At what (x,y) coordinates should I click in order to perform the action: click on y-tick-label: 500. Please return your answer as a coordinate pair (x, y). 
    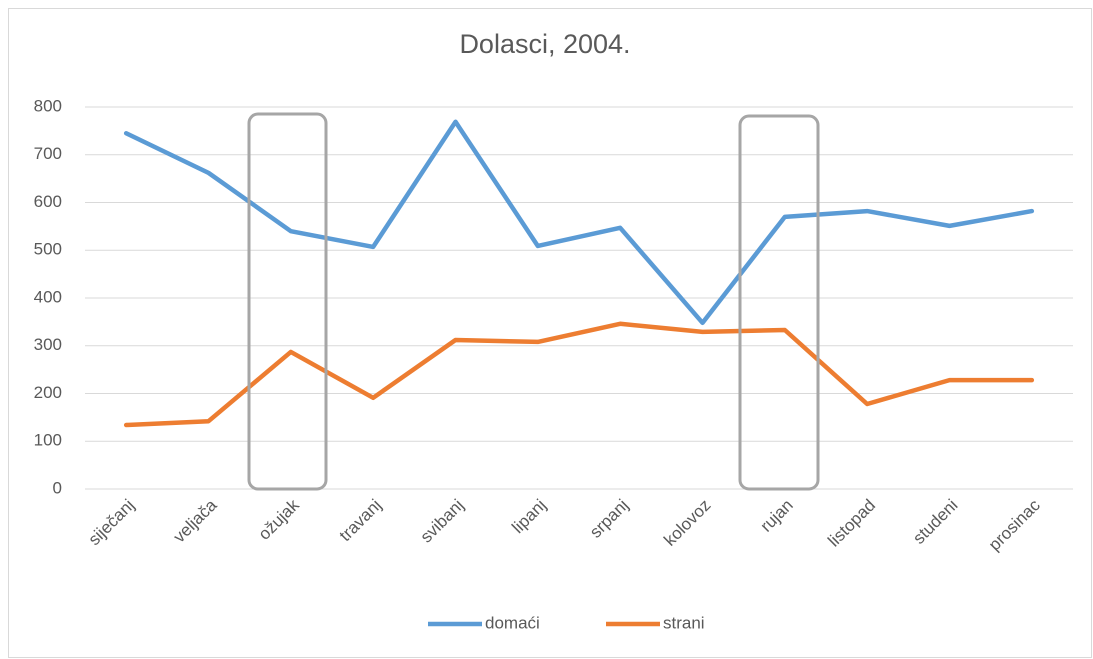
    Looking at the image, I should click on (48, 249).